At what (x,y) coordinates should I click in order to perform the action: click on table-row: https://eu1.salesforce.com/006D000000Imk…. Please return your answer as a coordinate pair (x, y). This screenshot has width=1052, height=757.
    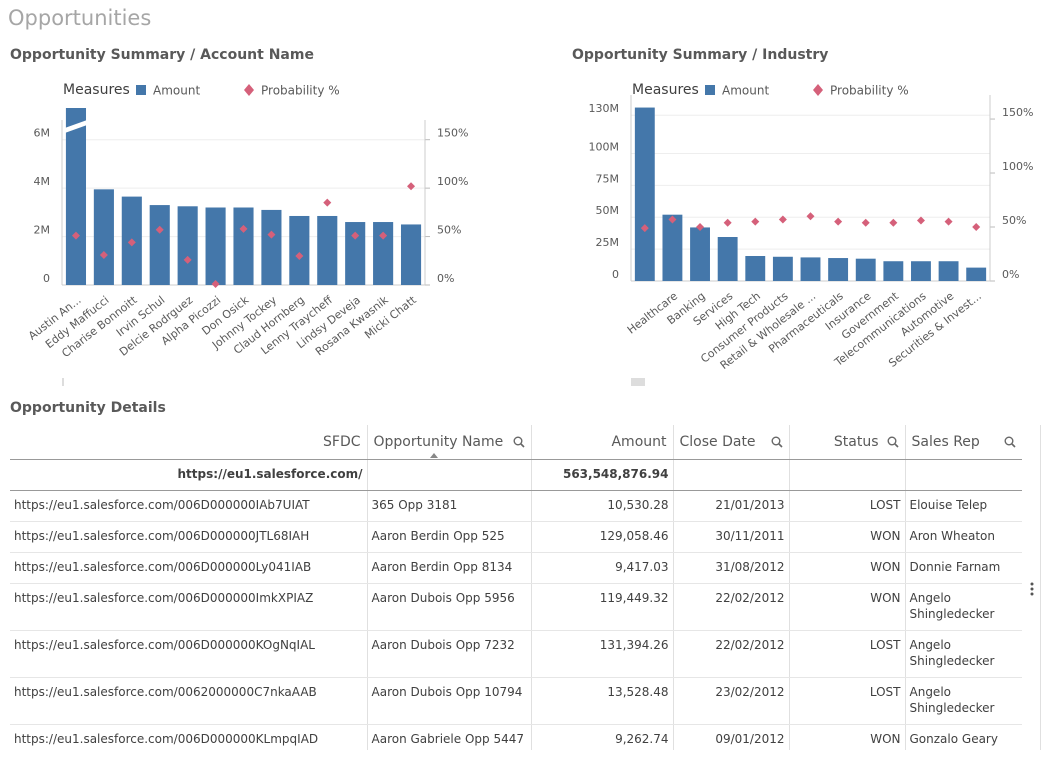
    Looking at the image, I should click on (516, 607).